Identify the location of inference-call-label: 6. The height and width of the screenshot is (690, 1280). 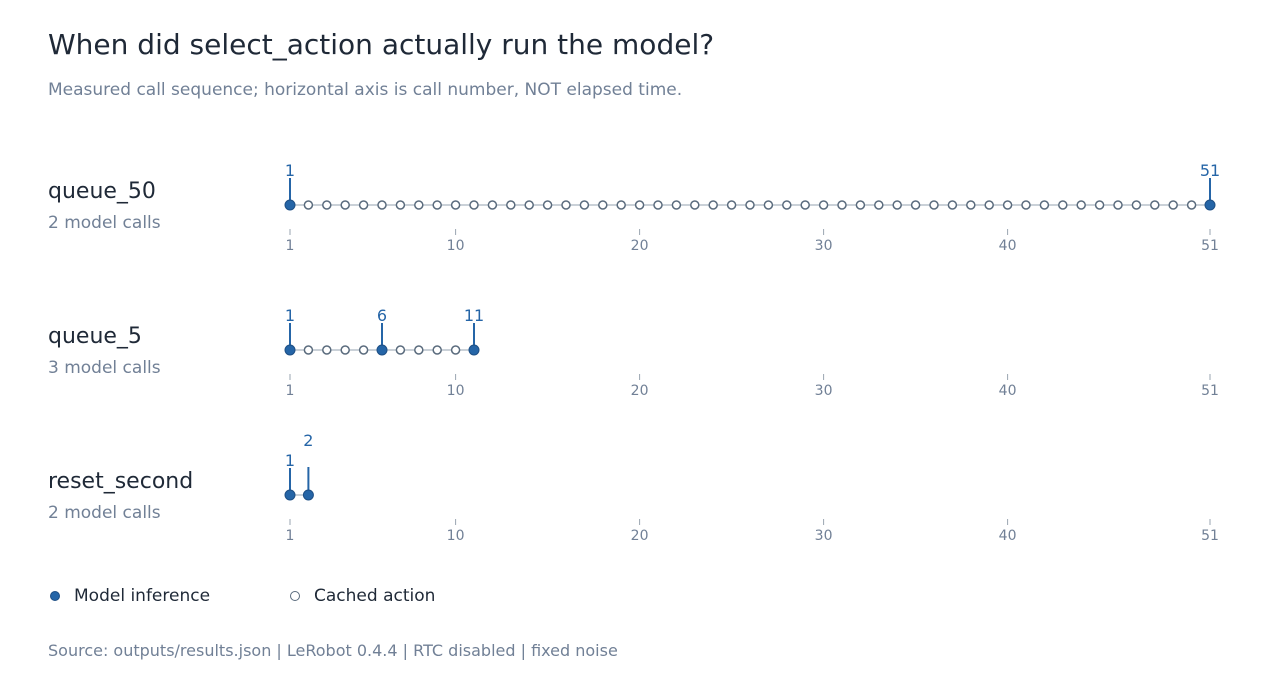
(382, 315).